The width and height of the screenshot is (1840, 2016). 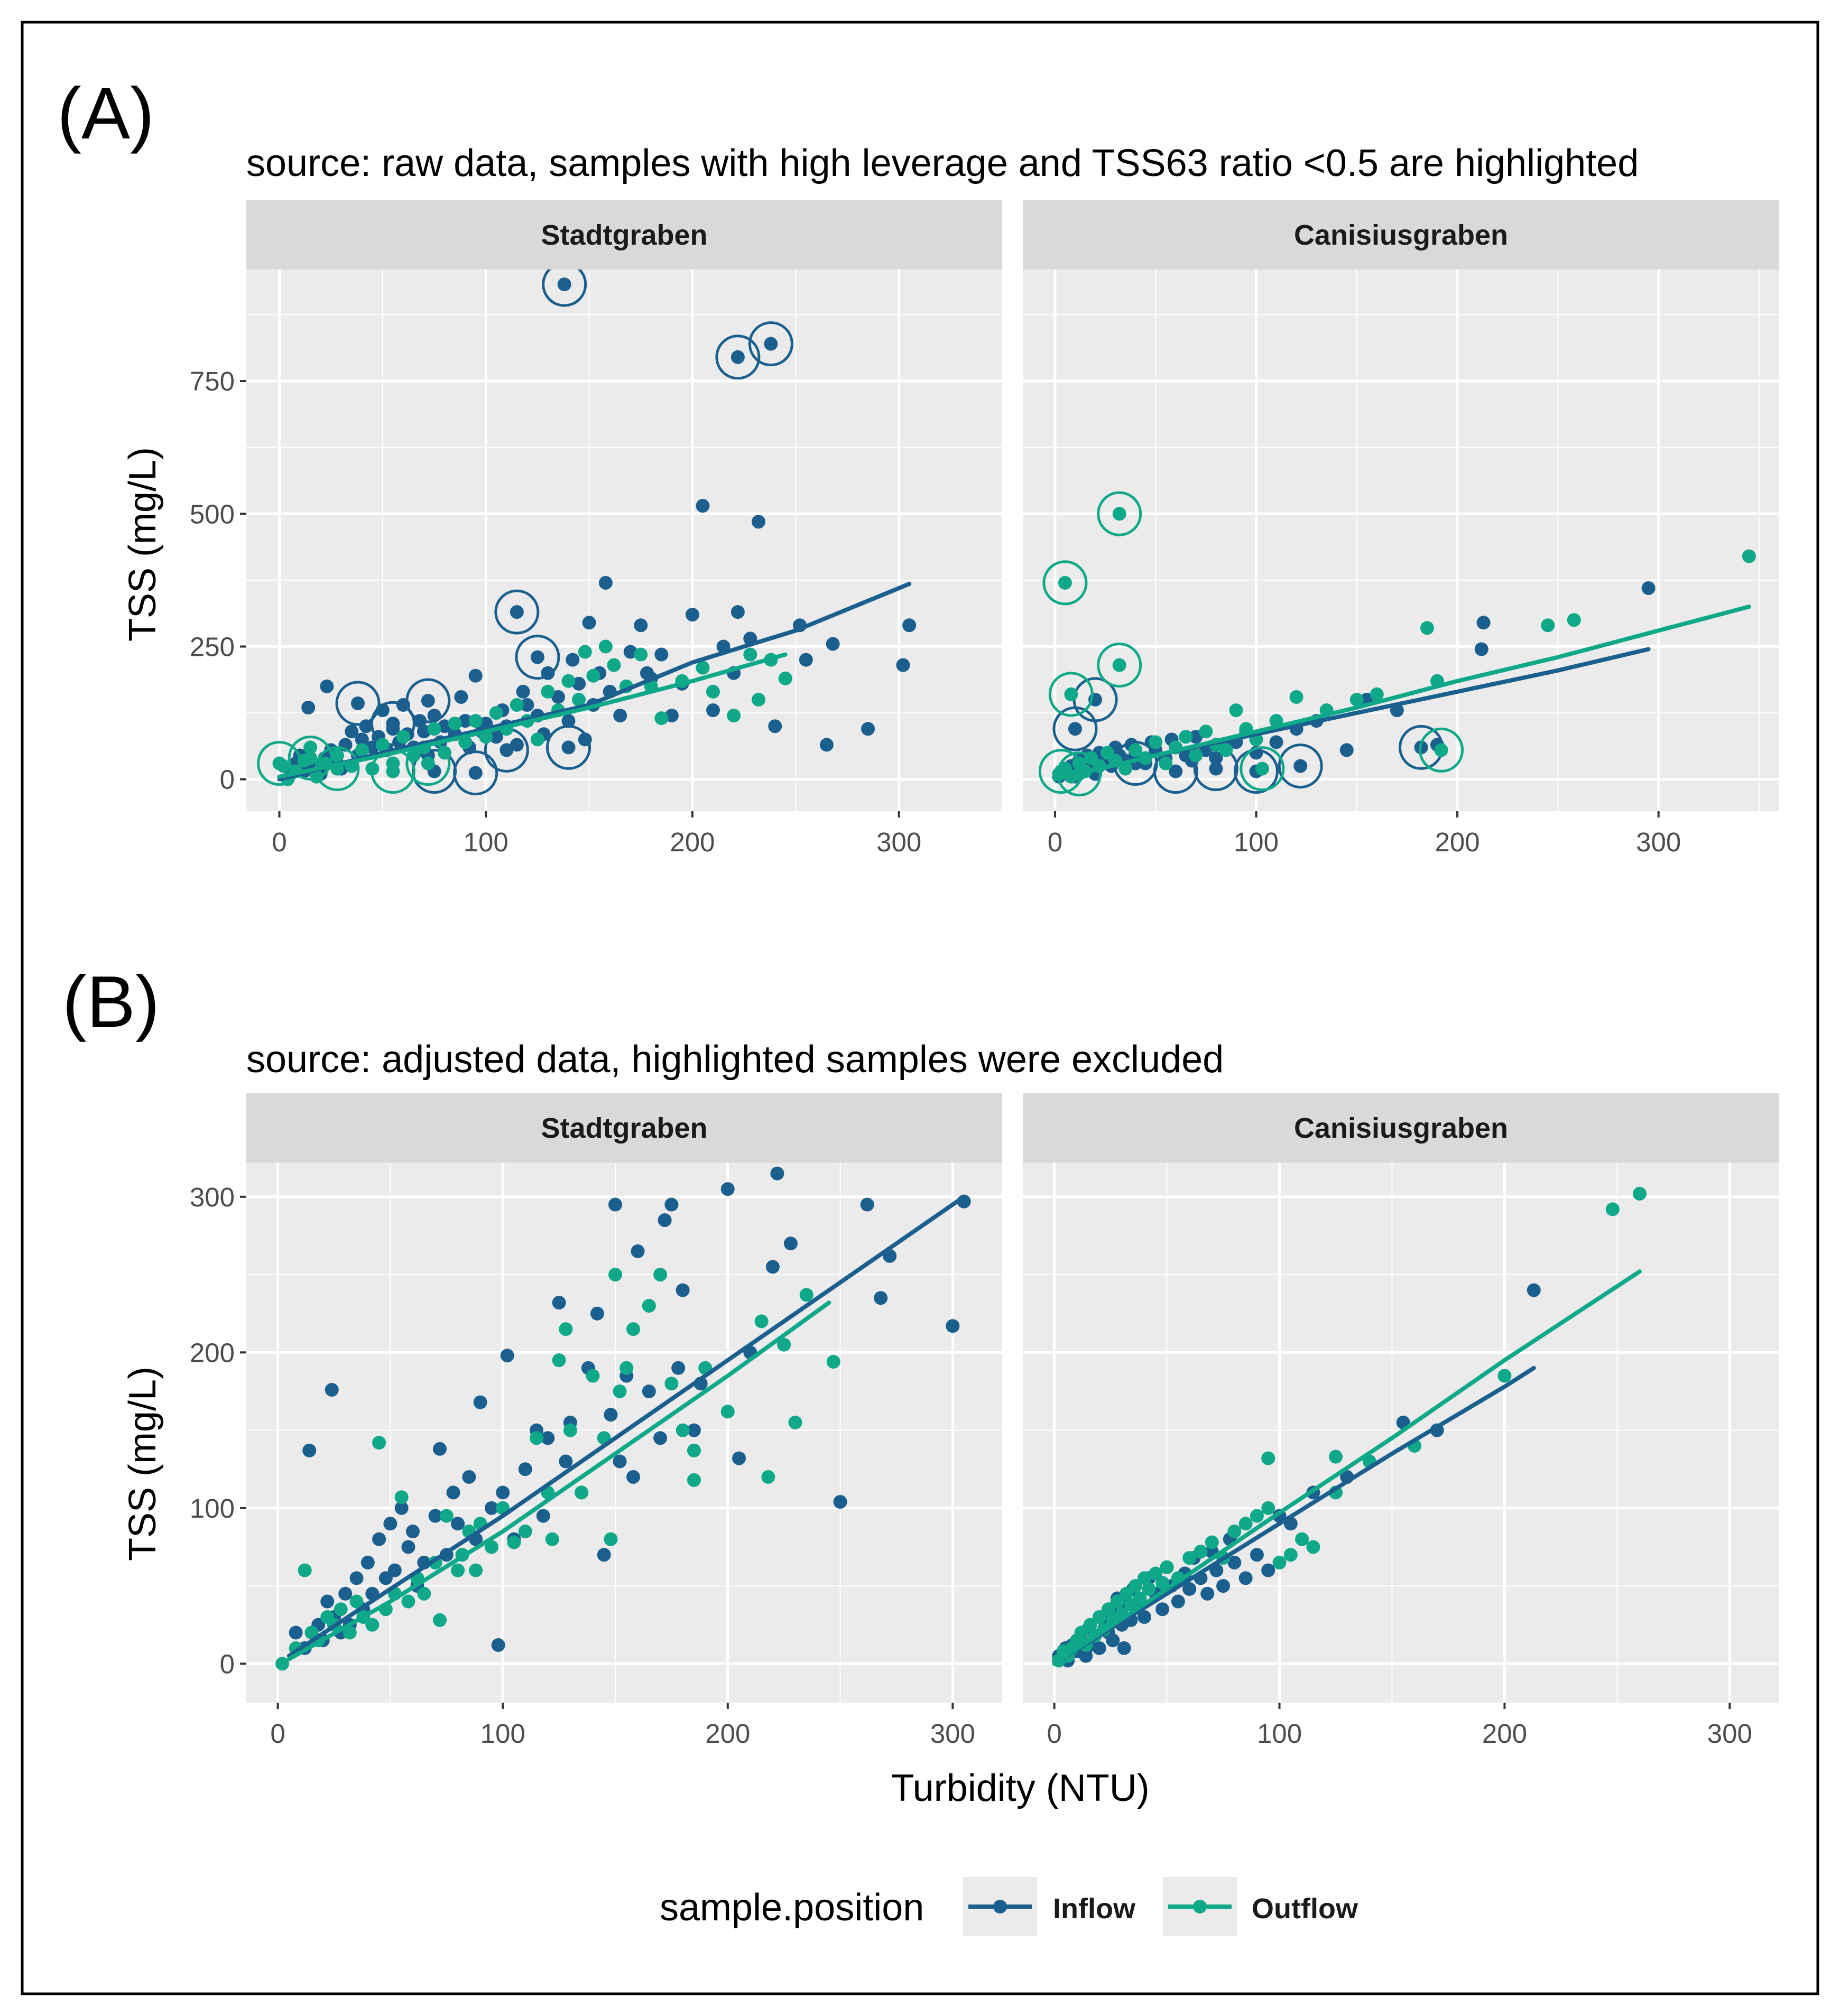 What do you see at coordinates (792, 1908) in the screenshot?
I see `legend-title: sample.position` at bounding box center [792, 1908].